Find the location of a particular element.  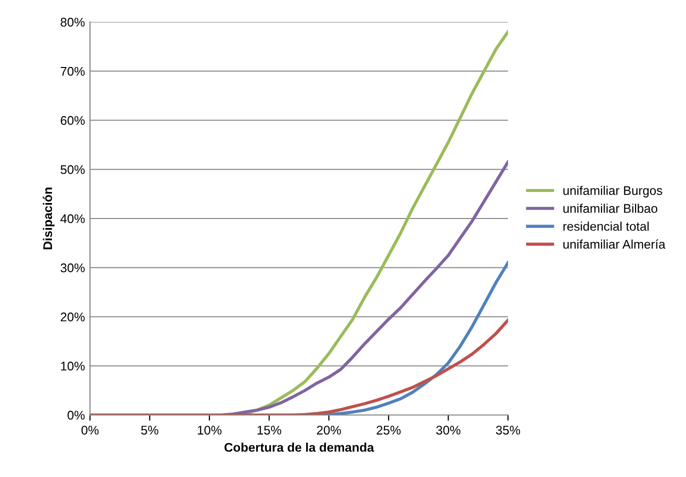

y-tick-label: 60% is located at coordinates (72, 120).